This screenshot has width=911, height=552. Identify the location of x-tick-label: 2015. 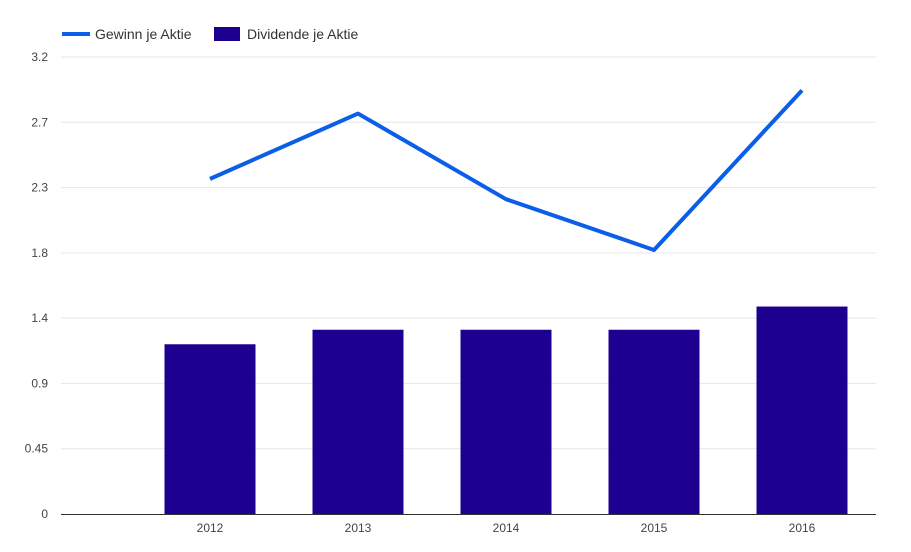
(654, 528).